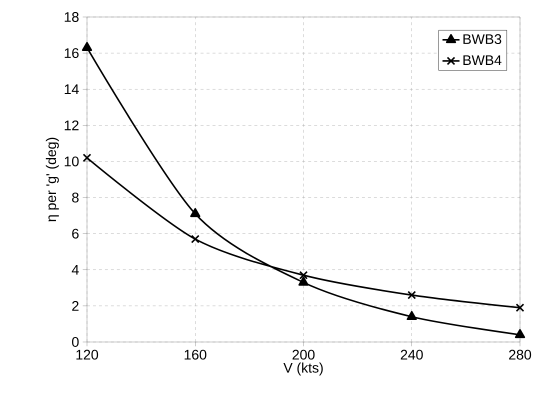 The height and width of the screenshot is (407, 536). Describe the element at coordinates (87, 355) in the screenshot. I see `x-tick-label: 120` at that location.